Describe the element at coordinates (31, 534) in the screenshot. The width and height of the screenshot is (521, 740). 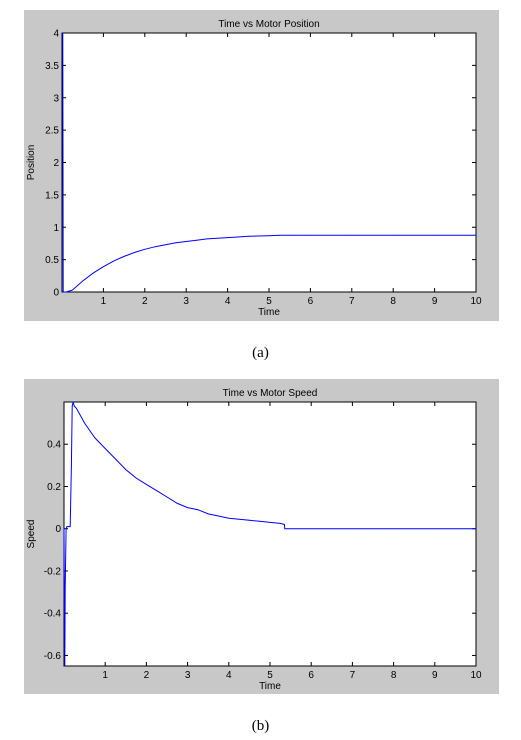
I see `speed-y-axis-label: Speed` at that location.